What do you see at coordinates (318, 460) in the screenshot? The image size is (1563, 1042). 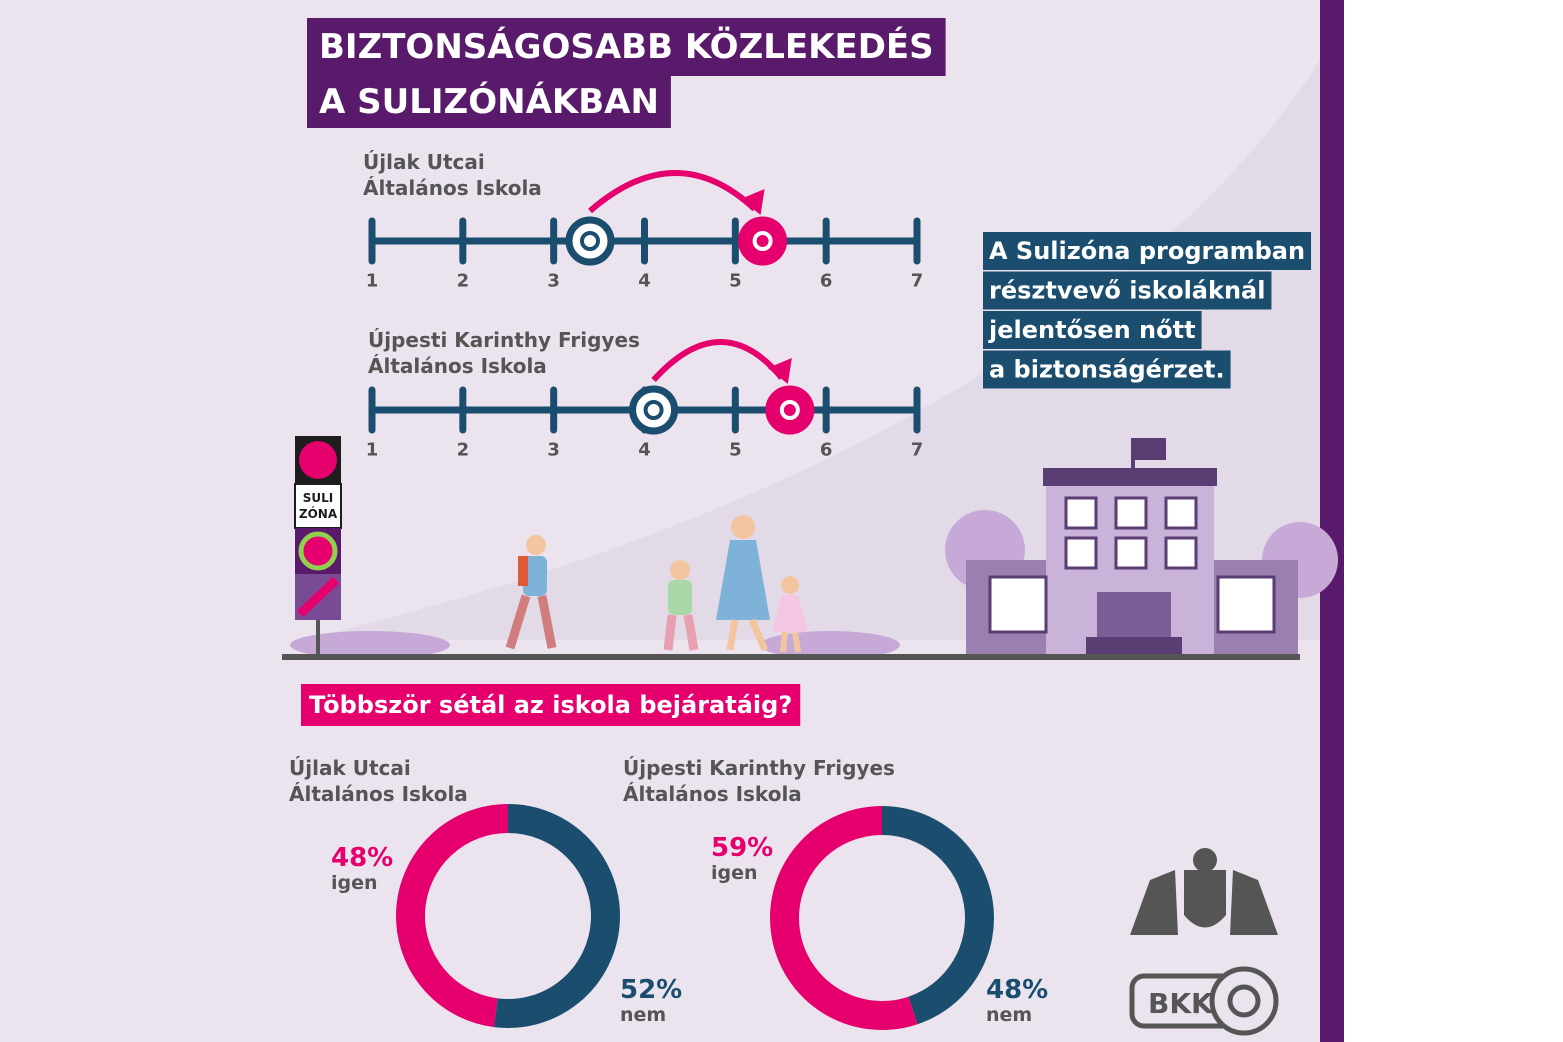 I see `hand-icon` at bounding box center [318, 460].